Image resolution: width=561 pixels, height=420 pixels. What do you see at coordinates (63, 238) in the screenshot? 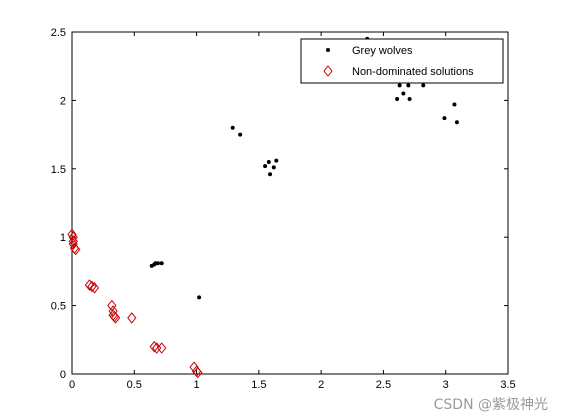
I see `y-tick-label: 1` at bounding box center [63, 238].